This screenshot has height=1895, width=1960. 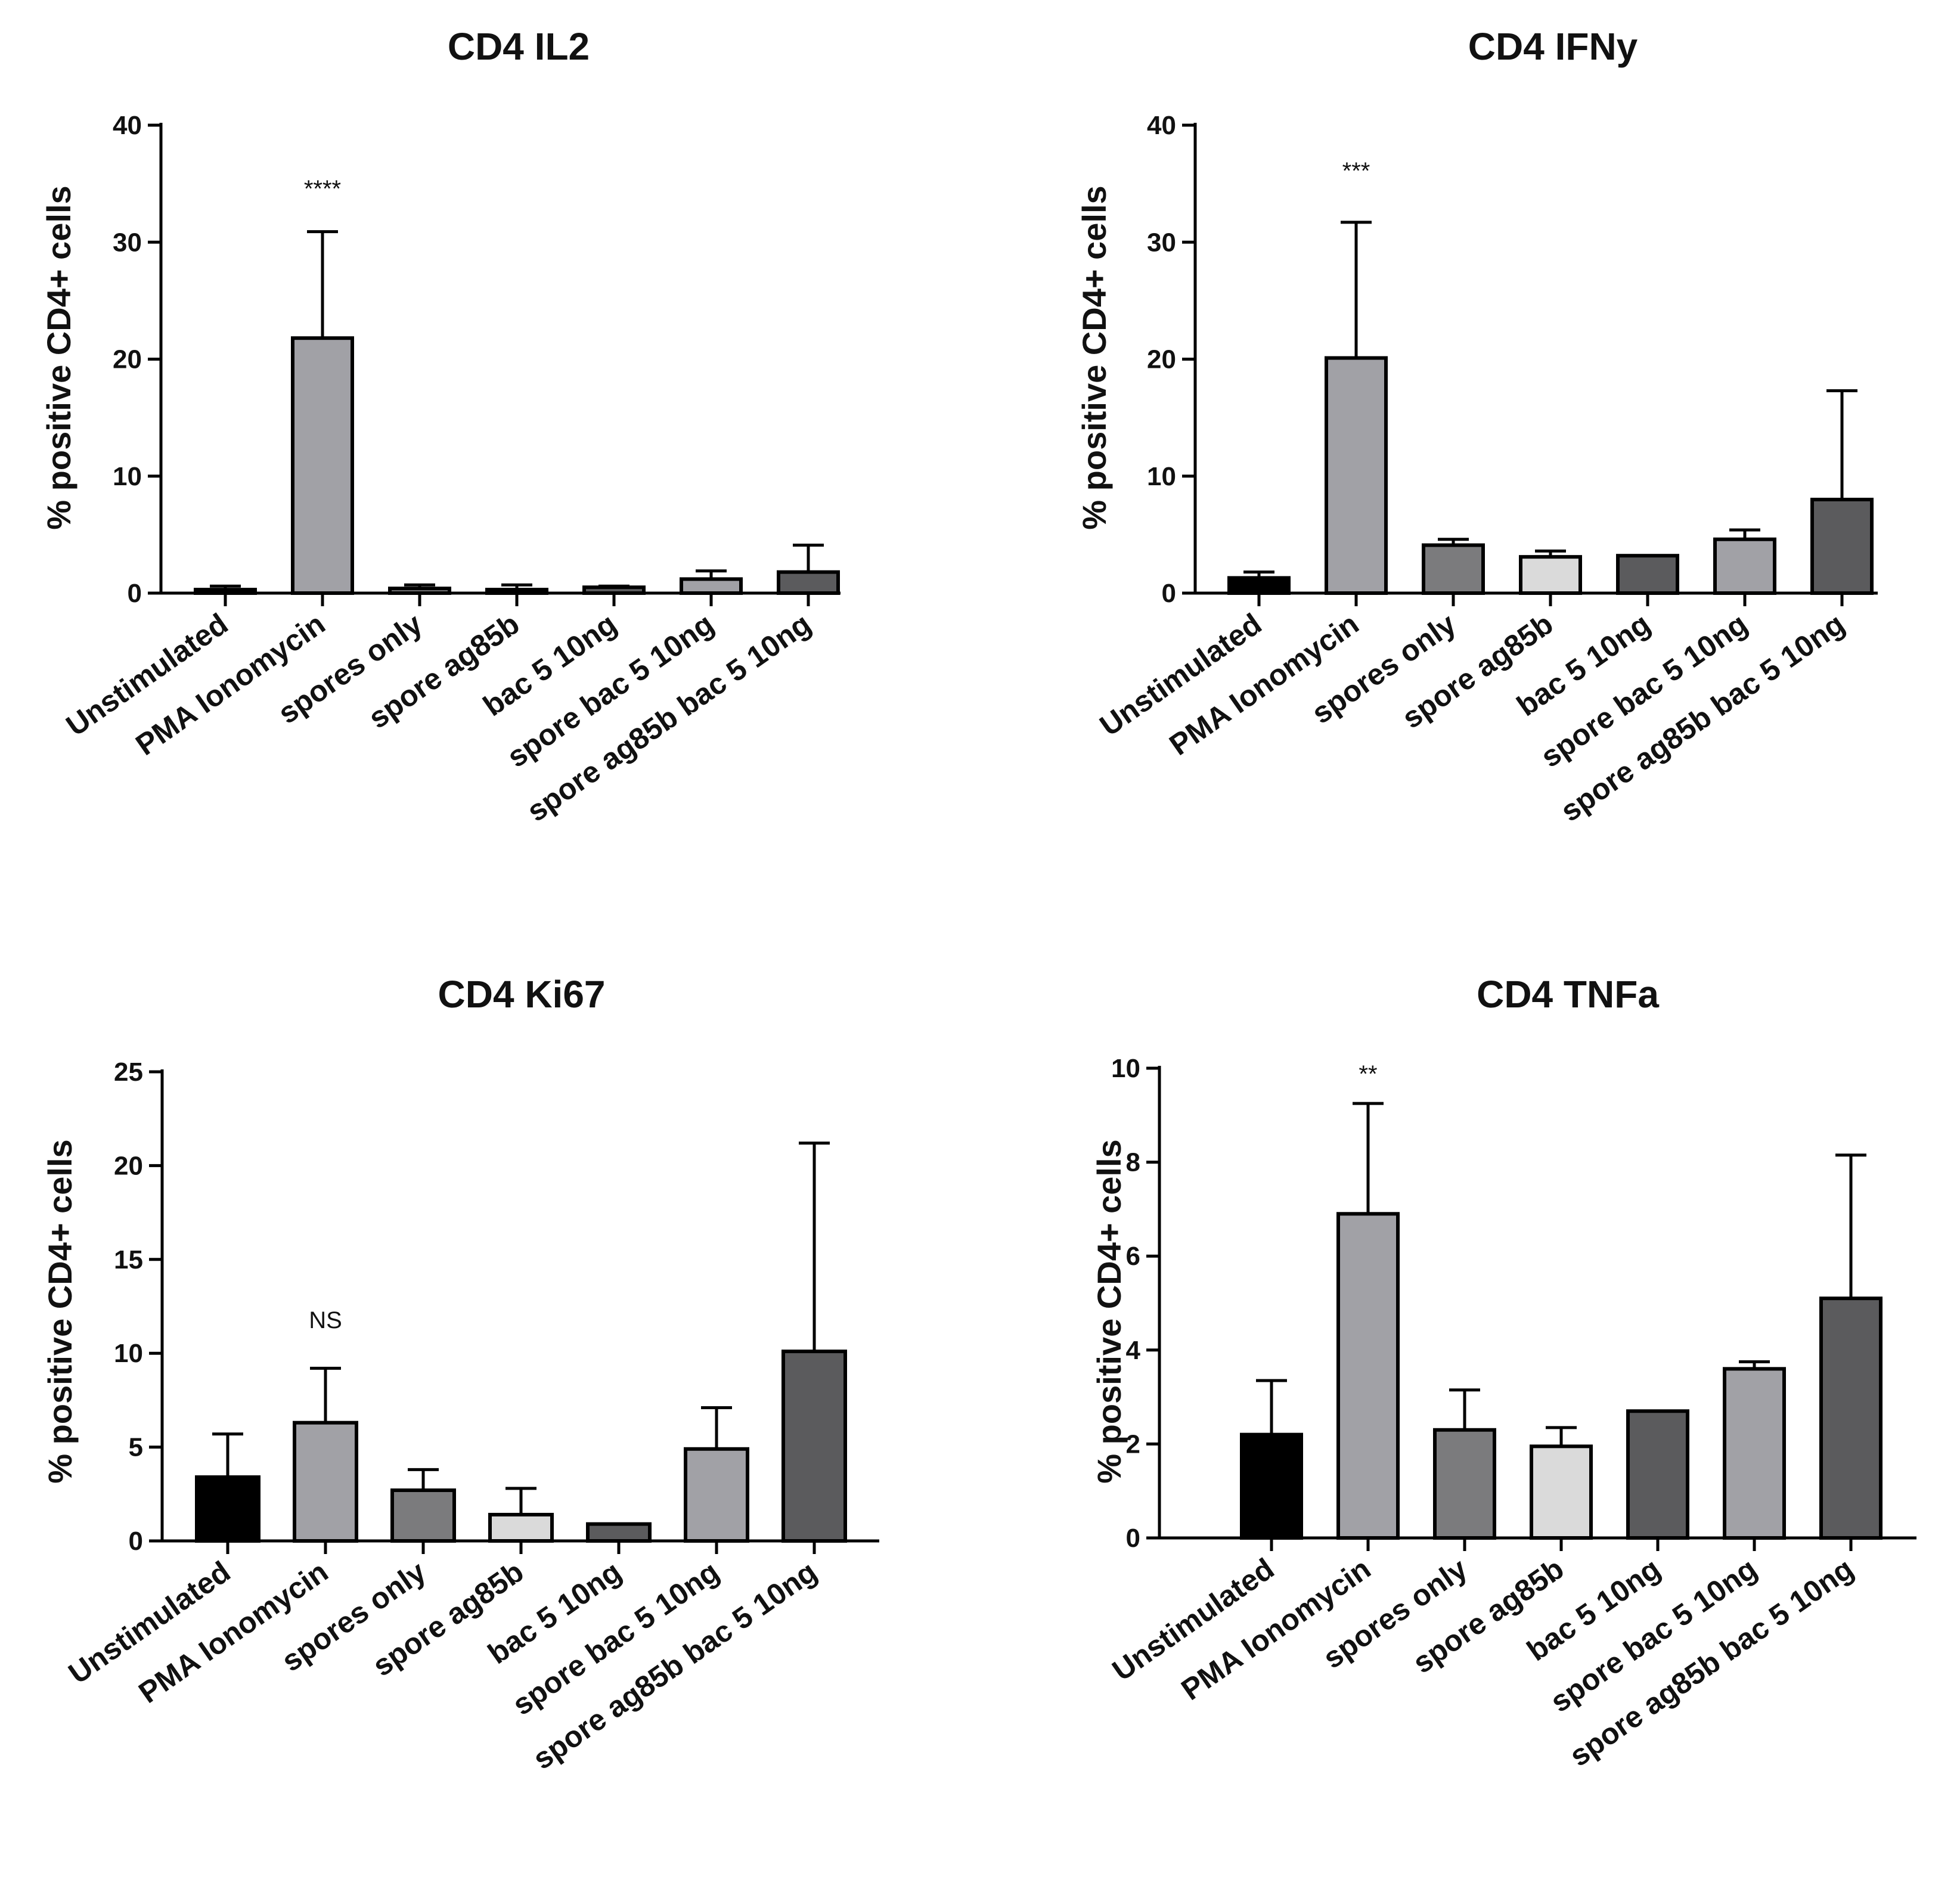 I want to click on y-tick-label: 5, so click(x=136, y=1447).